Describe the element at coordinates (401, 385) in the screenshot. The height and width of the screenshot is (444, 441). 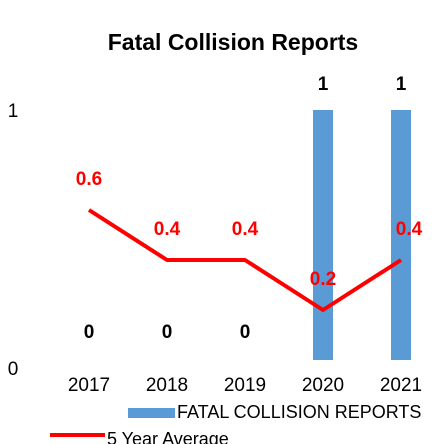
I see `x-tick-label: 2021` at that location.